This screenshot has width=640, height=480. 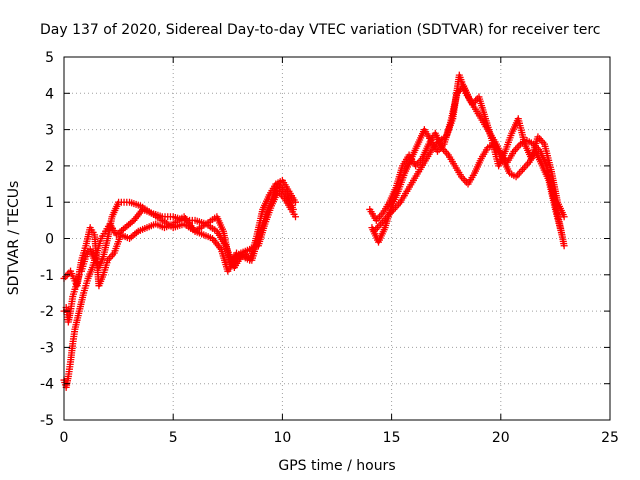 What do you see at coordinates (47, 276) in the screenshot?
I see `y-tick-label: -1` at bounding box center [47, 276].